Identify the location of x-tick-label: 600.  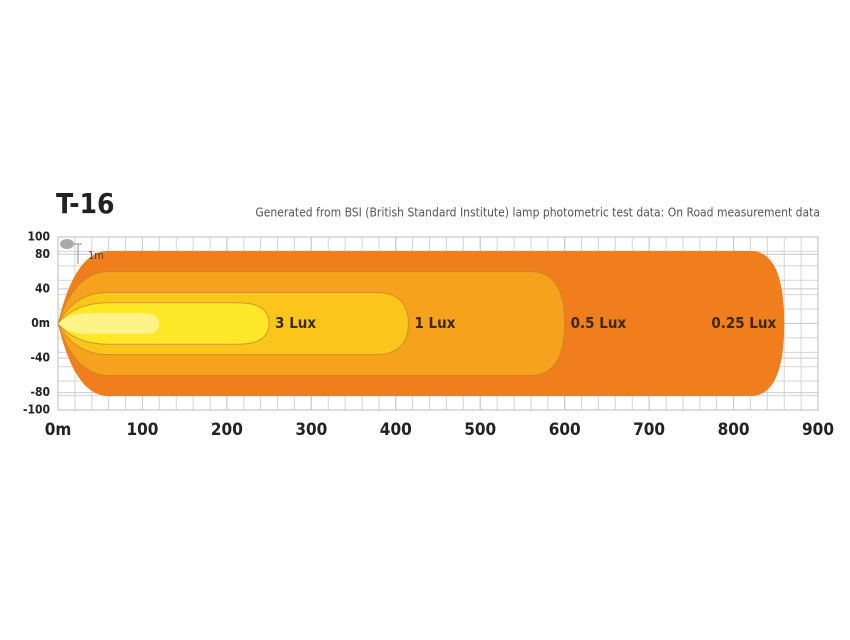
(565, 430).